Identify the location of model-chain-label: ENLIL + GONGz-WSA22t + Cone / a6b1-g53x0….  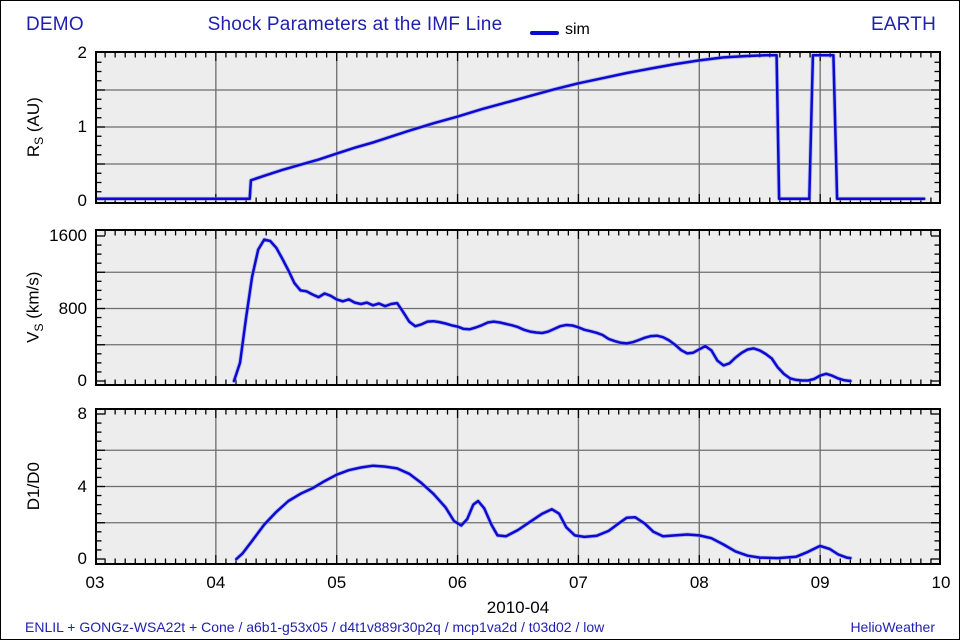
(315, 627).